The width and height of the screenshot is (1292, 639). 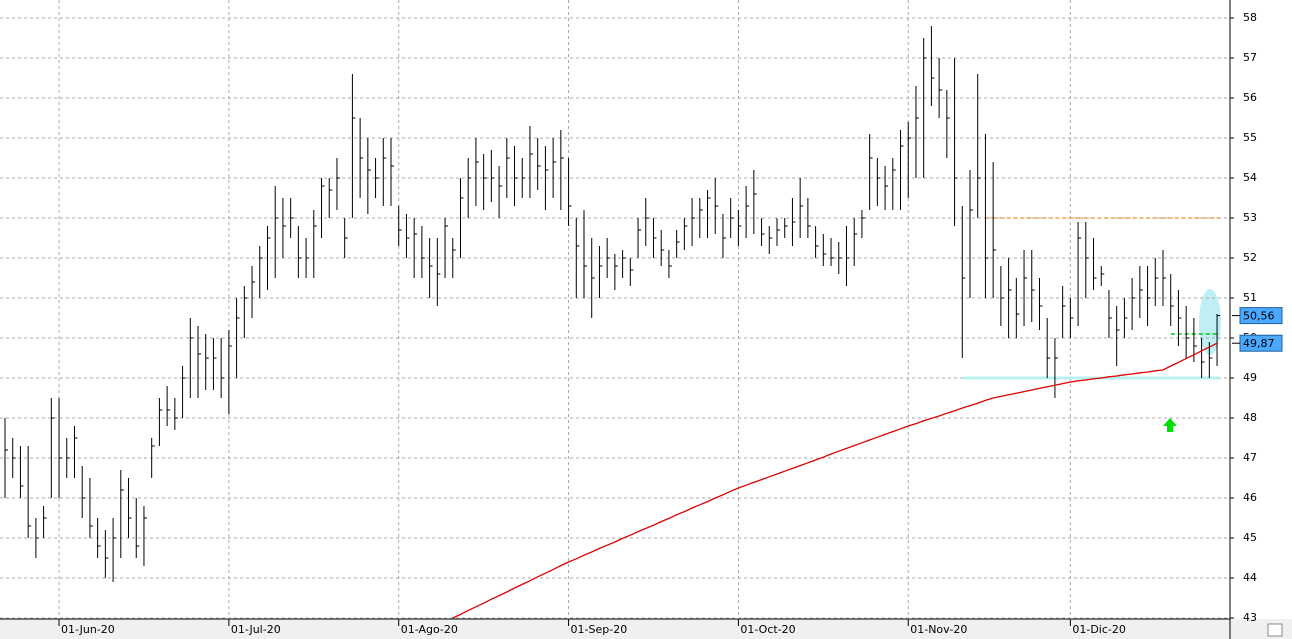 What do you see at coordinates (429, 629) in the screenshot?
I see `x-tick-label: 01-Ago-20` at bounding box center [429, 629].